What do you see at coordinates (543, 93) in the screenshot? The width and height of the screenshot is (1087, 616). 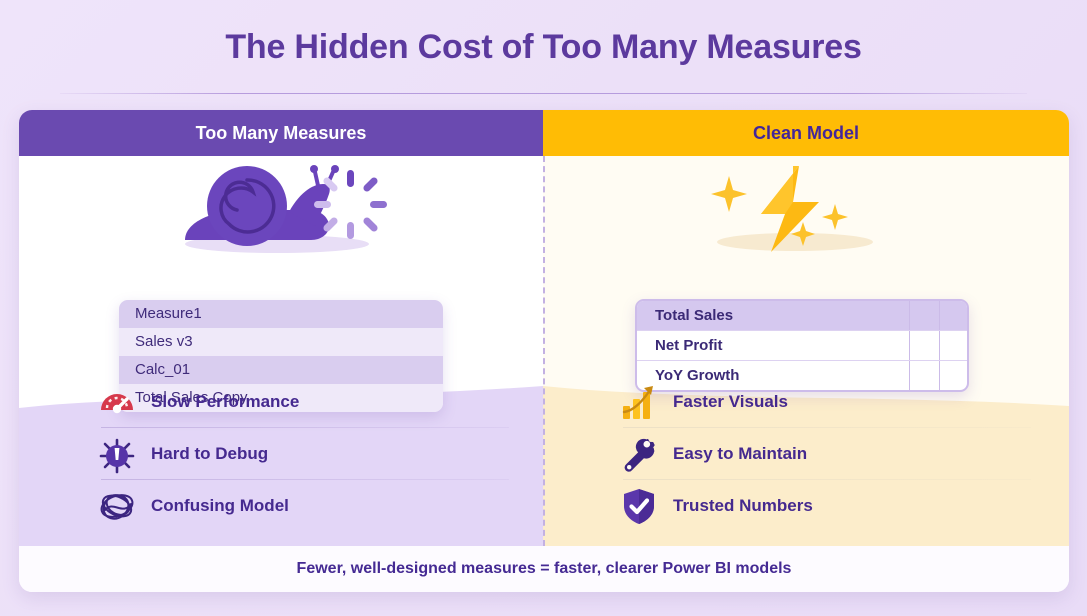 I see `title-divider` at bounding box center [543, 93].